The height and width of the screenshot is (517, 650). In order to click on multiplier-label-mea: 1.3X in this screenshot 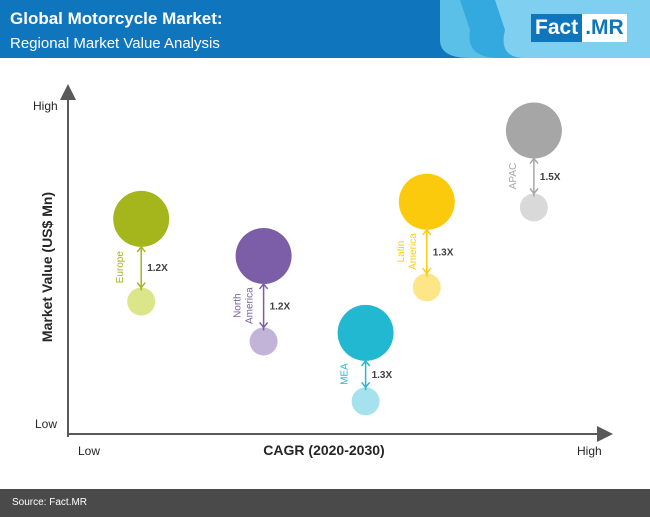, I will do `click(382, 375)`.